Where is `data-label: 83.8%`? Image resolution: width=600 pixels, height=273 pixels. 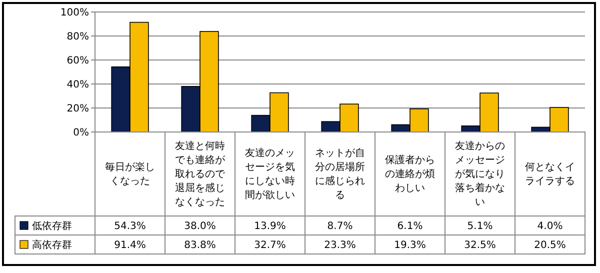 data-label: 83.8% is located at coordinates (200, 245).